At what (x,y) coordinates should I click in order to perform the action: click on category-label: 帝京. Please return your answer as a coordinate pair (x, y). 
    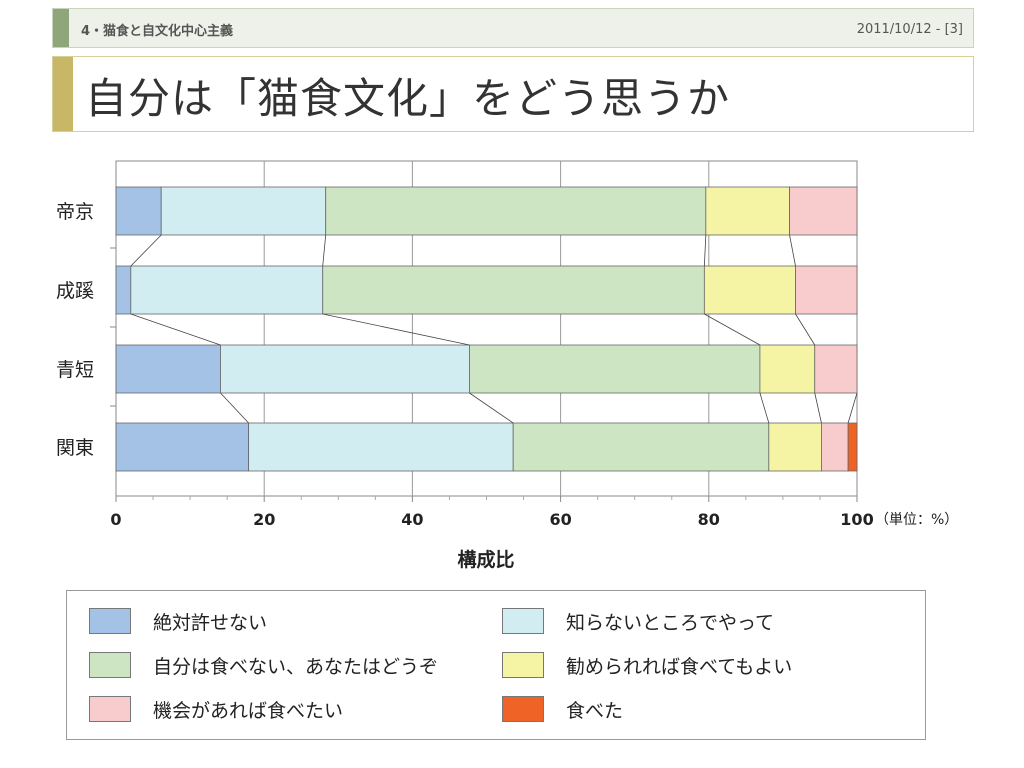
    Looking at the image, I should click on (75, 212).